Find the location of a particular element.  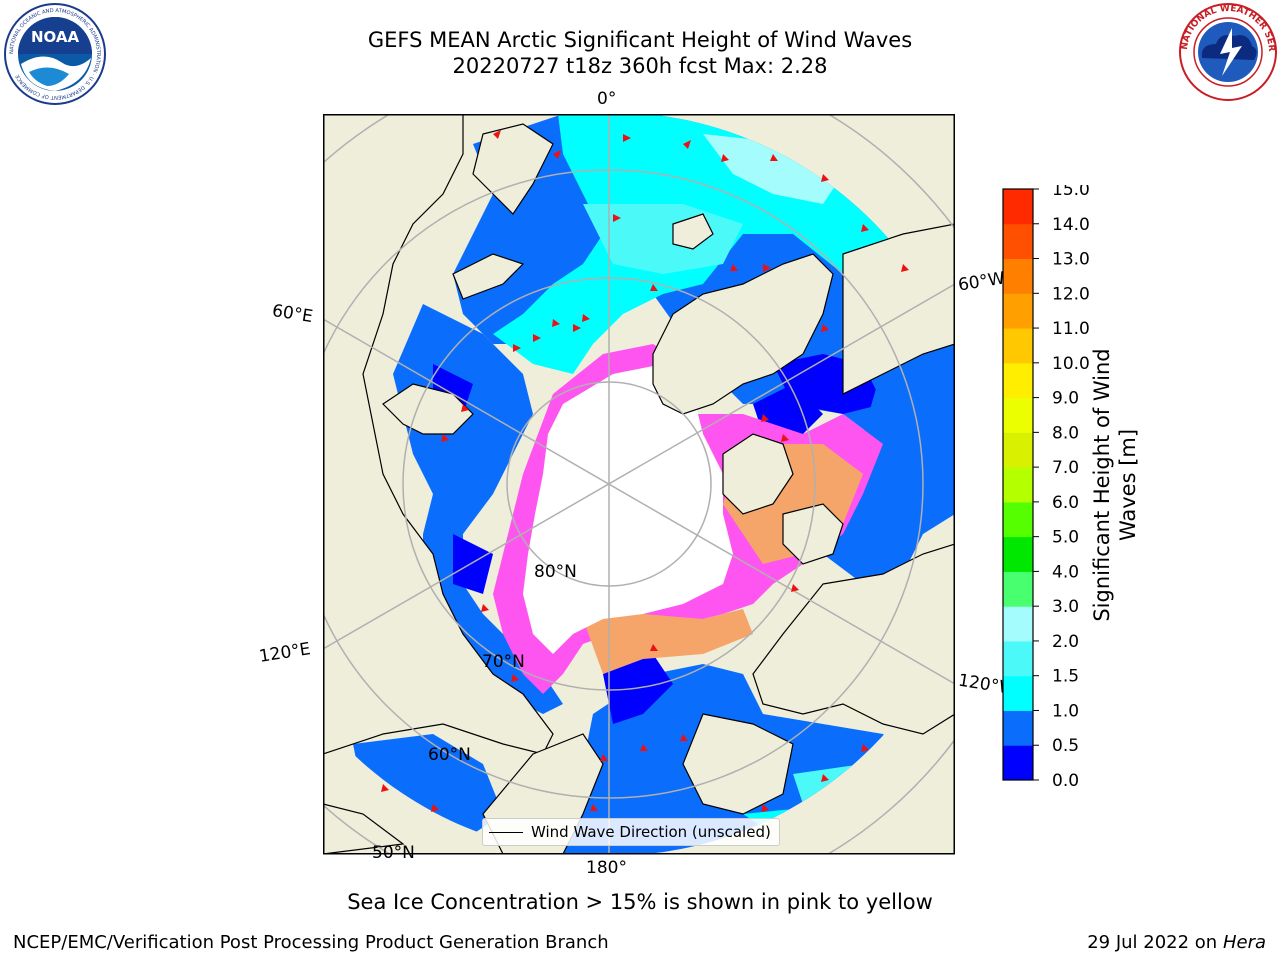

map-legend: Wind Wave Direction (unscaled) is located at coordinates (631, 832).